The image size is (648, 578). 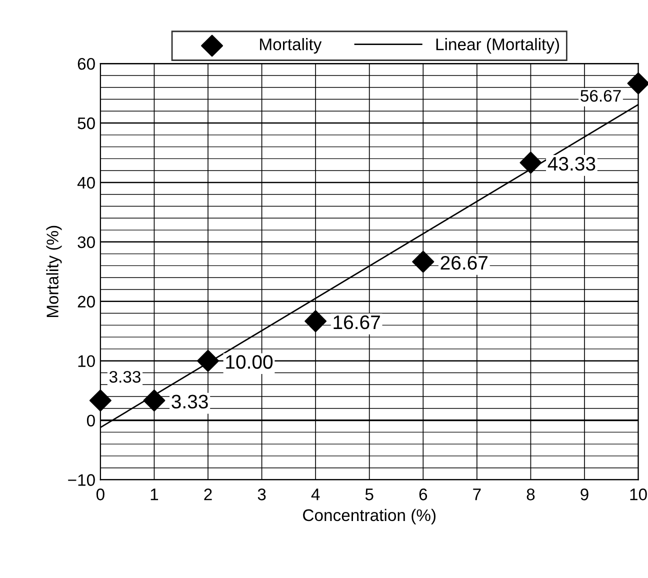 I want to click on data-label: 16.67, so click(x=357, y=322).